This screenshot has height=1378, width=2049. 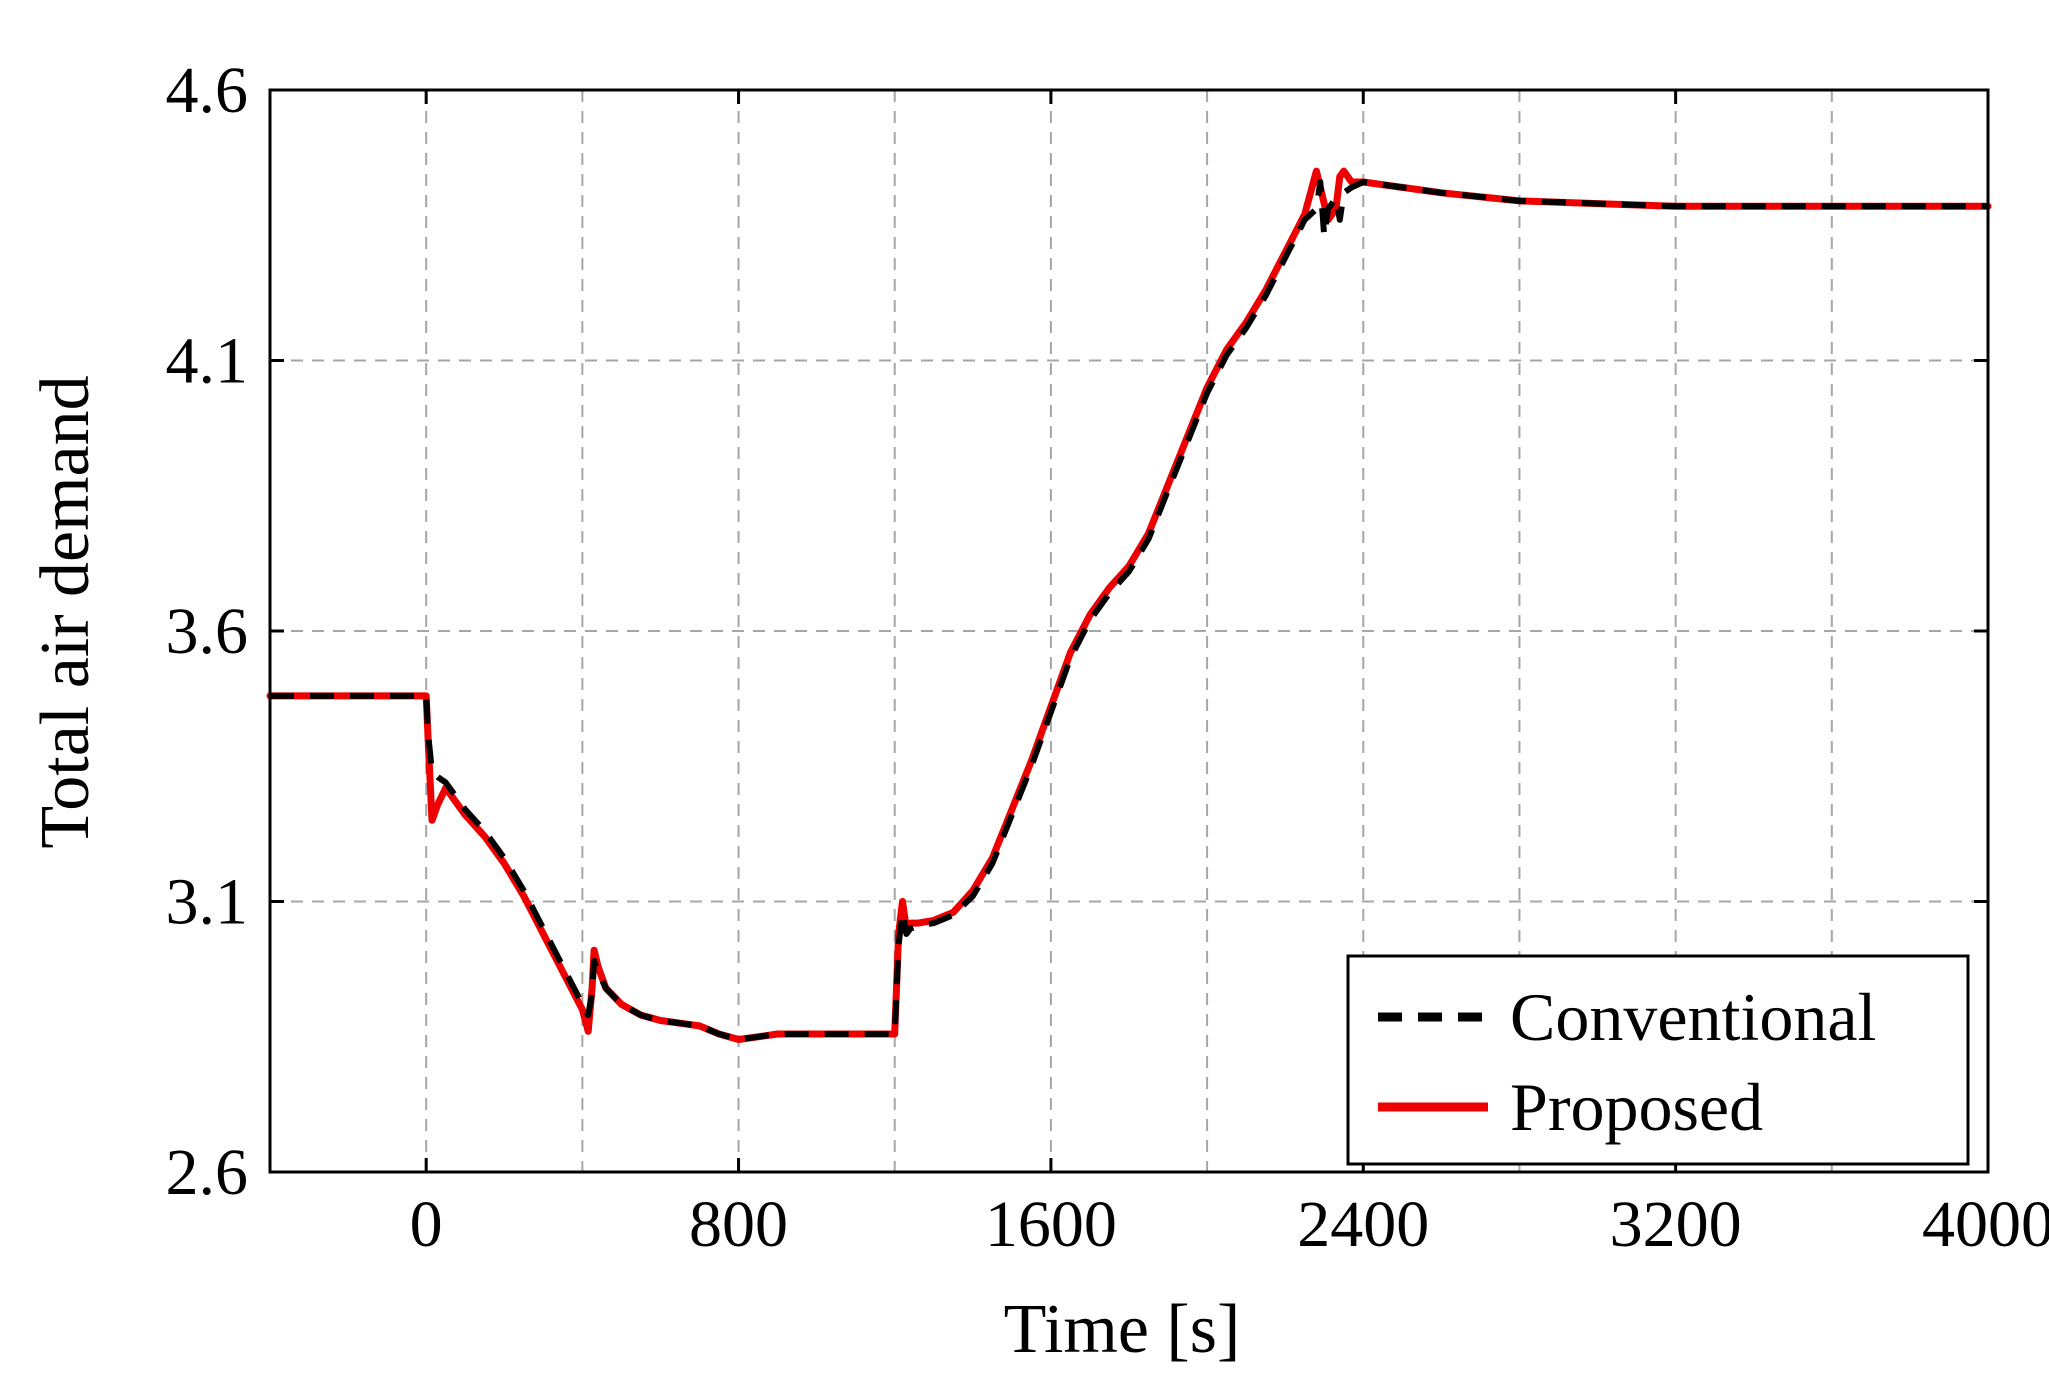 What do you see at coordinates (207, 361) in the screenshot?
I see `y-tick-label: 4.1` at bounding box center [207, 361].